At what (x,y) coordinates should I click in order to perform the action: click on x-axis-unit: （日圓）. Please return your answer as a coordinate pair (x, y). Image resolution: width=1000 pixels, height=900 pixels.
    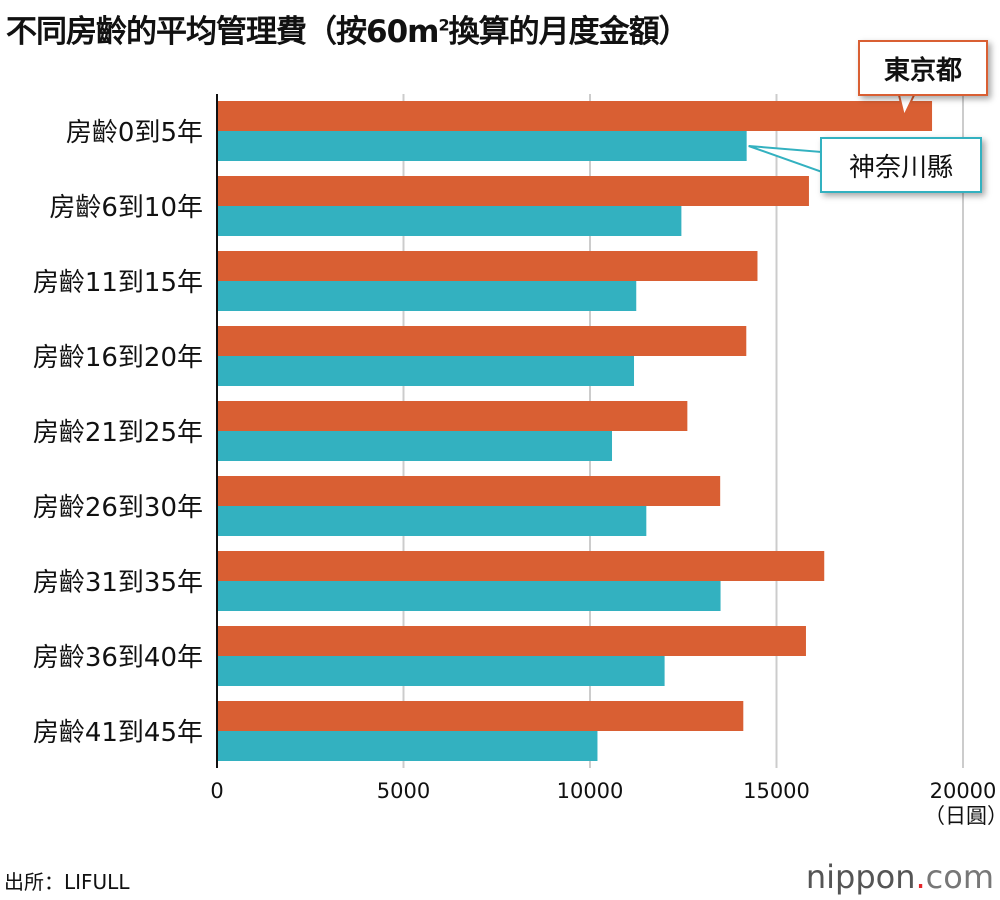
    Looking at the image, I should click on (962, 816).